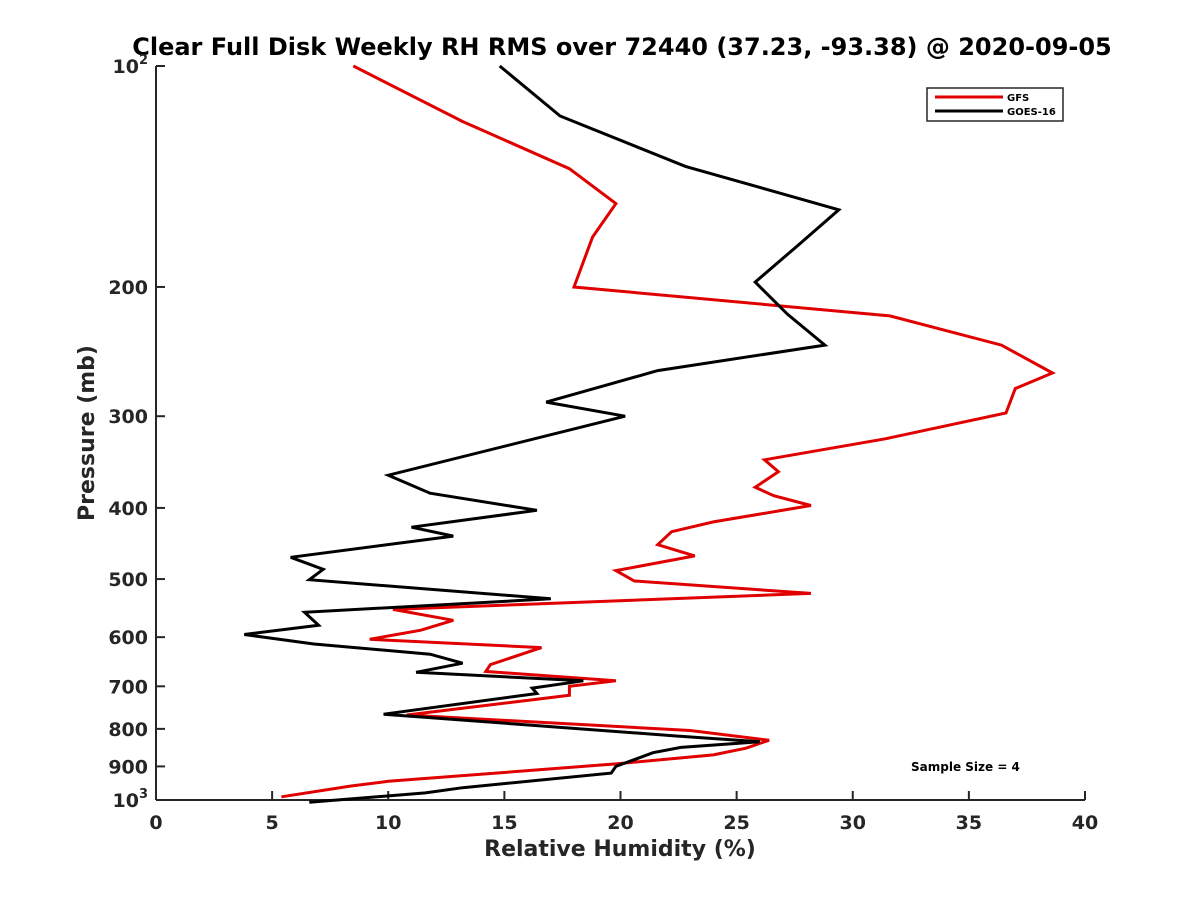  I want to click on legend-box, so click(995, 104).